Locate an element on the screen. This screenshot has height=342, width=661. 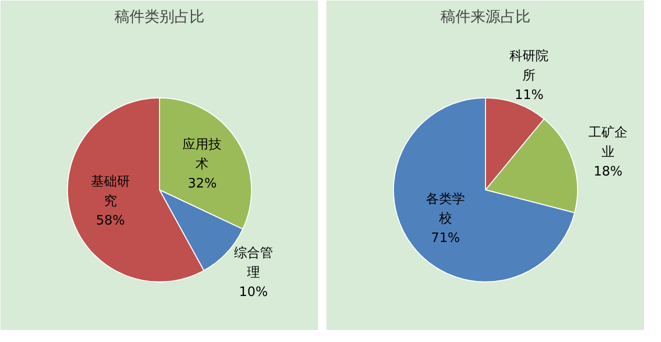
slice-label: 基础研究 is located at coordinates (110, 192).